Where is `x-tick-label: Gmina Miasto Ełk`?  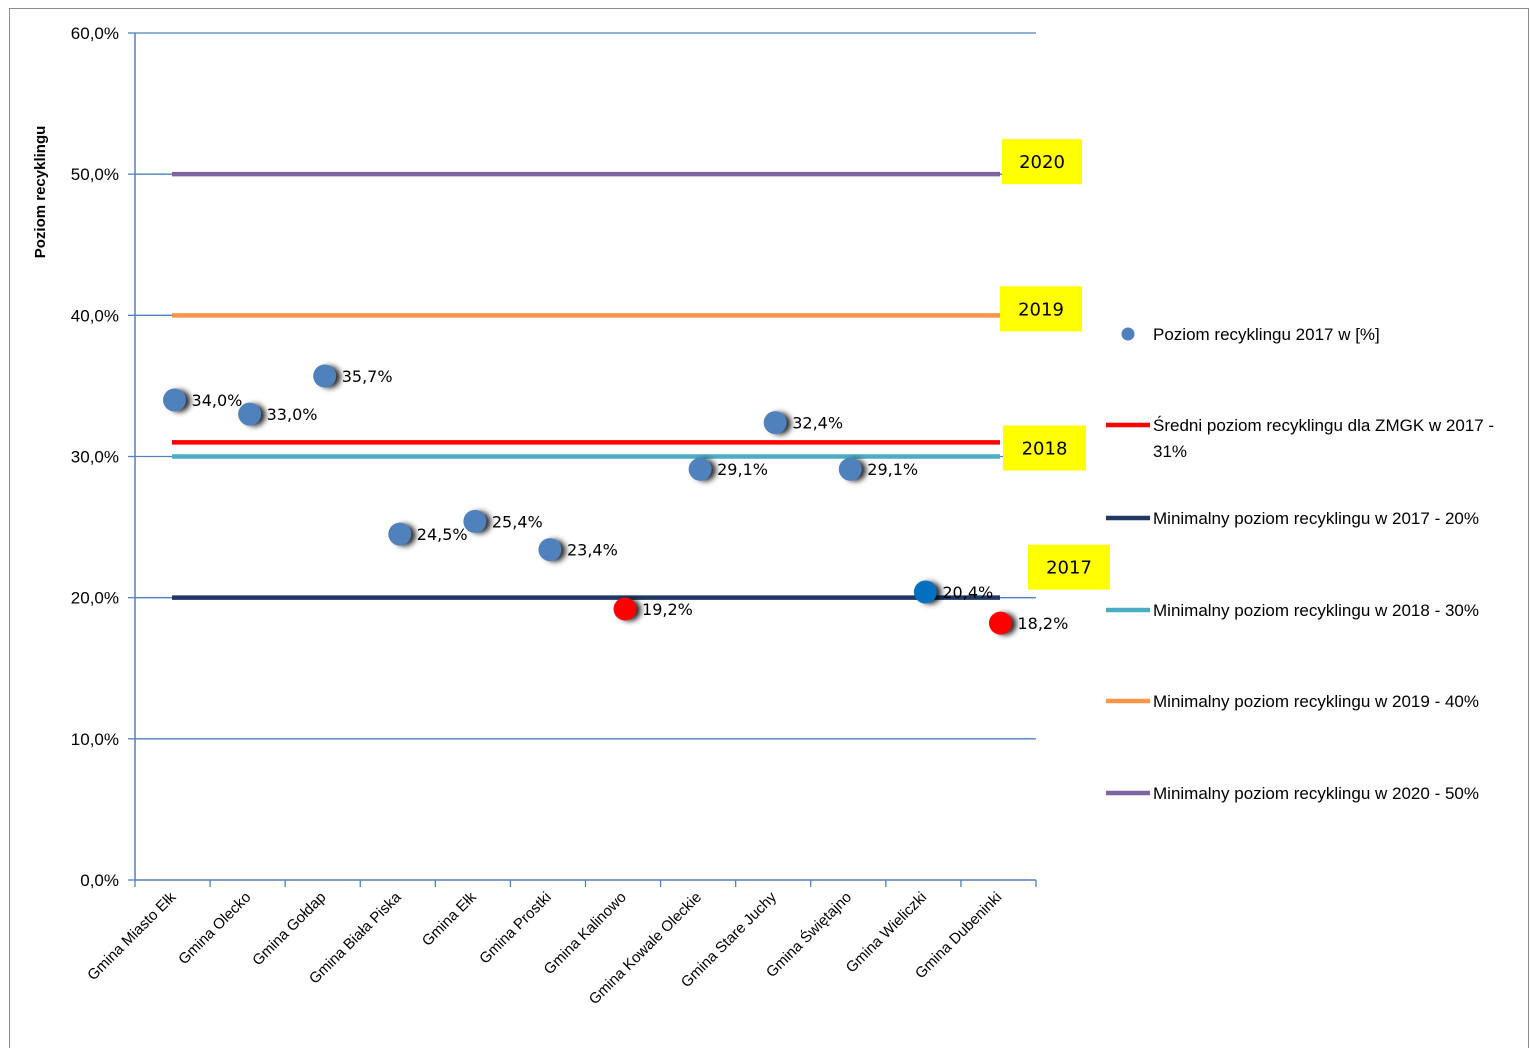
x-tick-label: Gmina Miasto Ełk is located at coordinates (131, 935).